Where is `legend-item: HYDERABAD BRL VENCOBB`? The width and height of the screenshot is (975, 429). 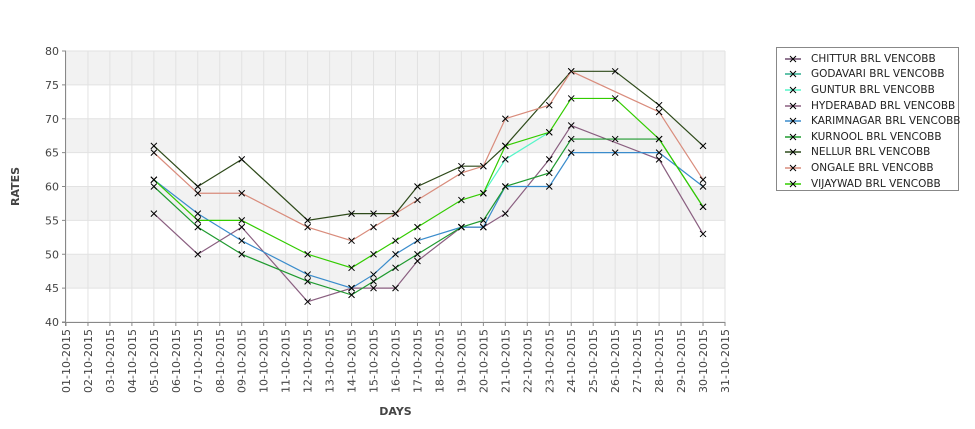 legend-item: HYDERABAD BRL VENCOBB is located at coordinates (870, 106).